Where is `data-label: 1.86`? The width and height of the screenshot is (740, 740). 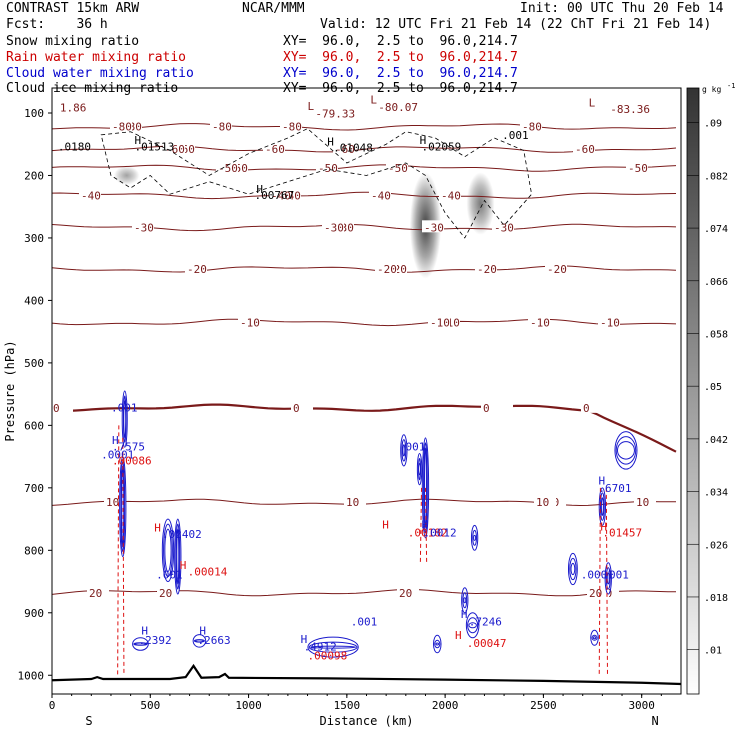 data-label: 1.86 is located at coordinates (73, 108).